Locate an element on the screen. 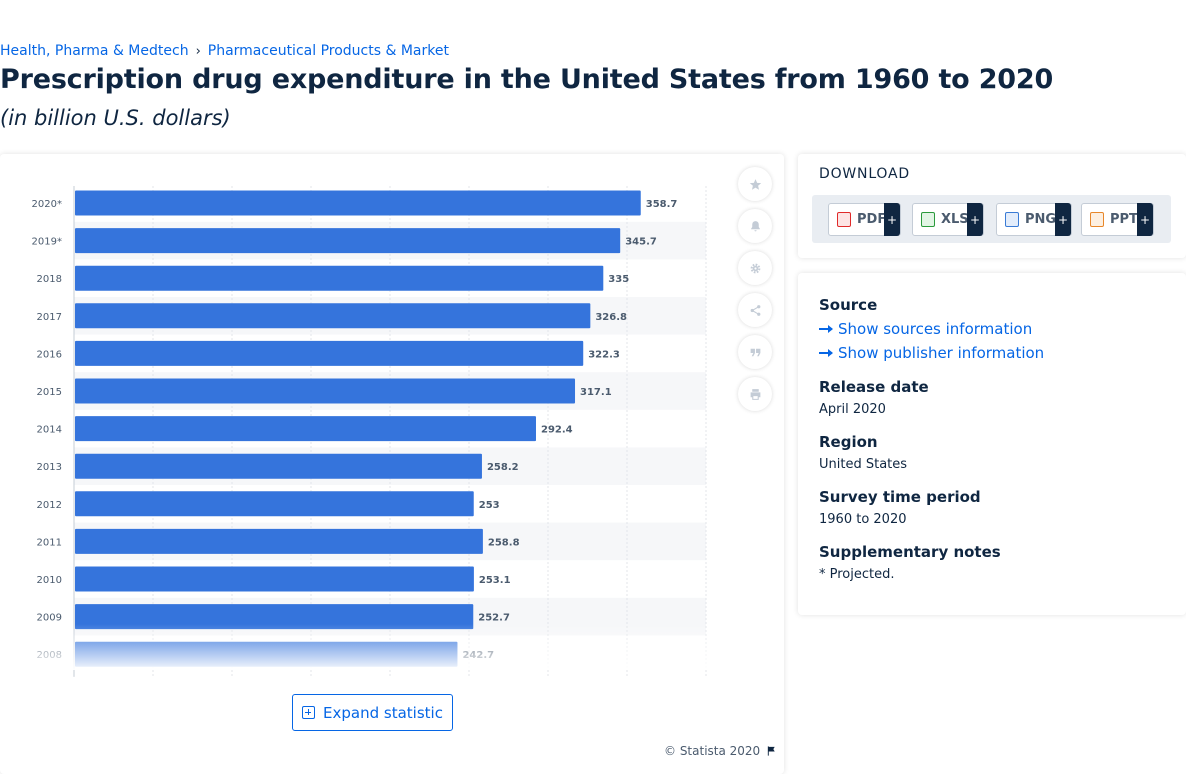  show-sources-label: Show sources information is located at coordinates (935, 329).